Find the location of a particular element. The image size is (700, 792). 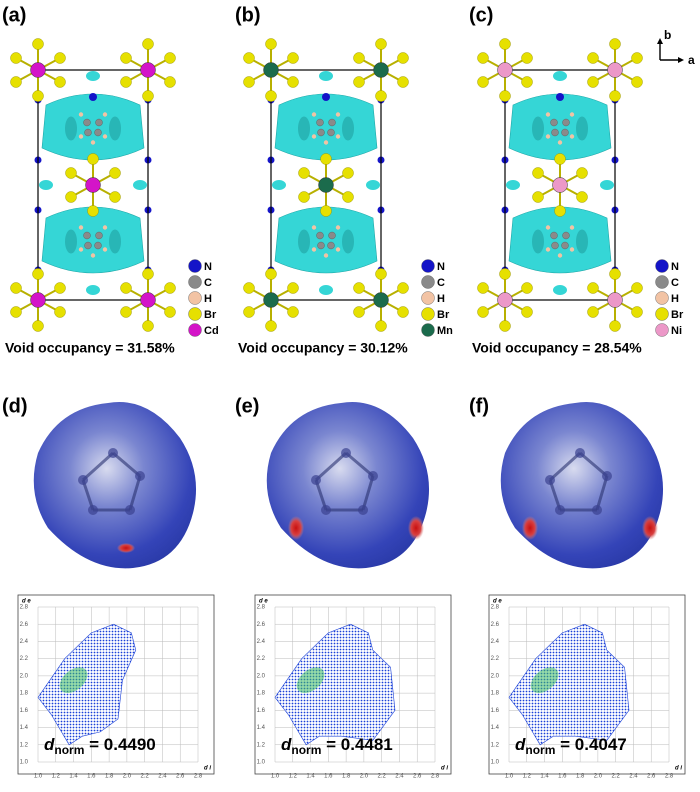

unit-cell is located at coordinates (560, 185).